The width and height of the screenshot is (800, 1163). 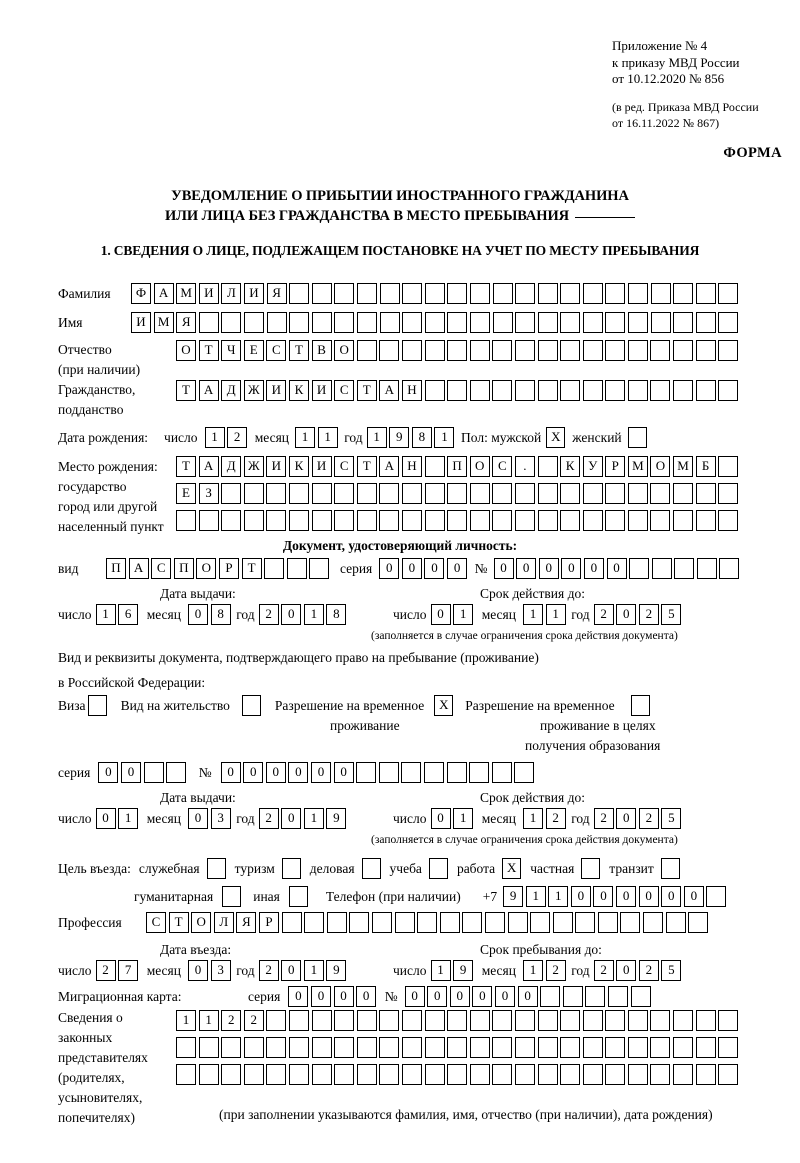 What do you see at coordinates (671, 970) in the screenshot?
I see `char-box: 5` at bounding box center [671, 970].